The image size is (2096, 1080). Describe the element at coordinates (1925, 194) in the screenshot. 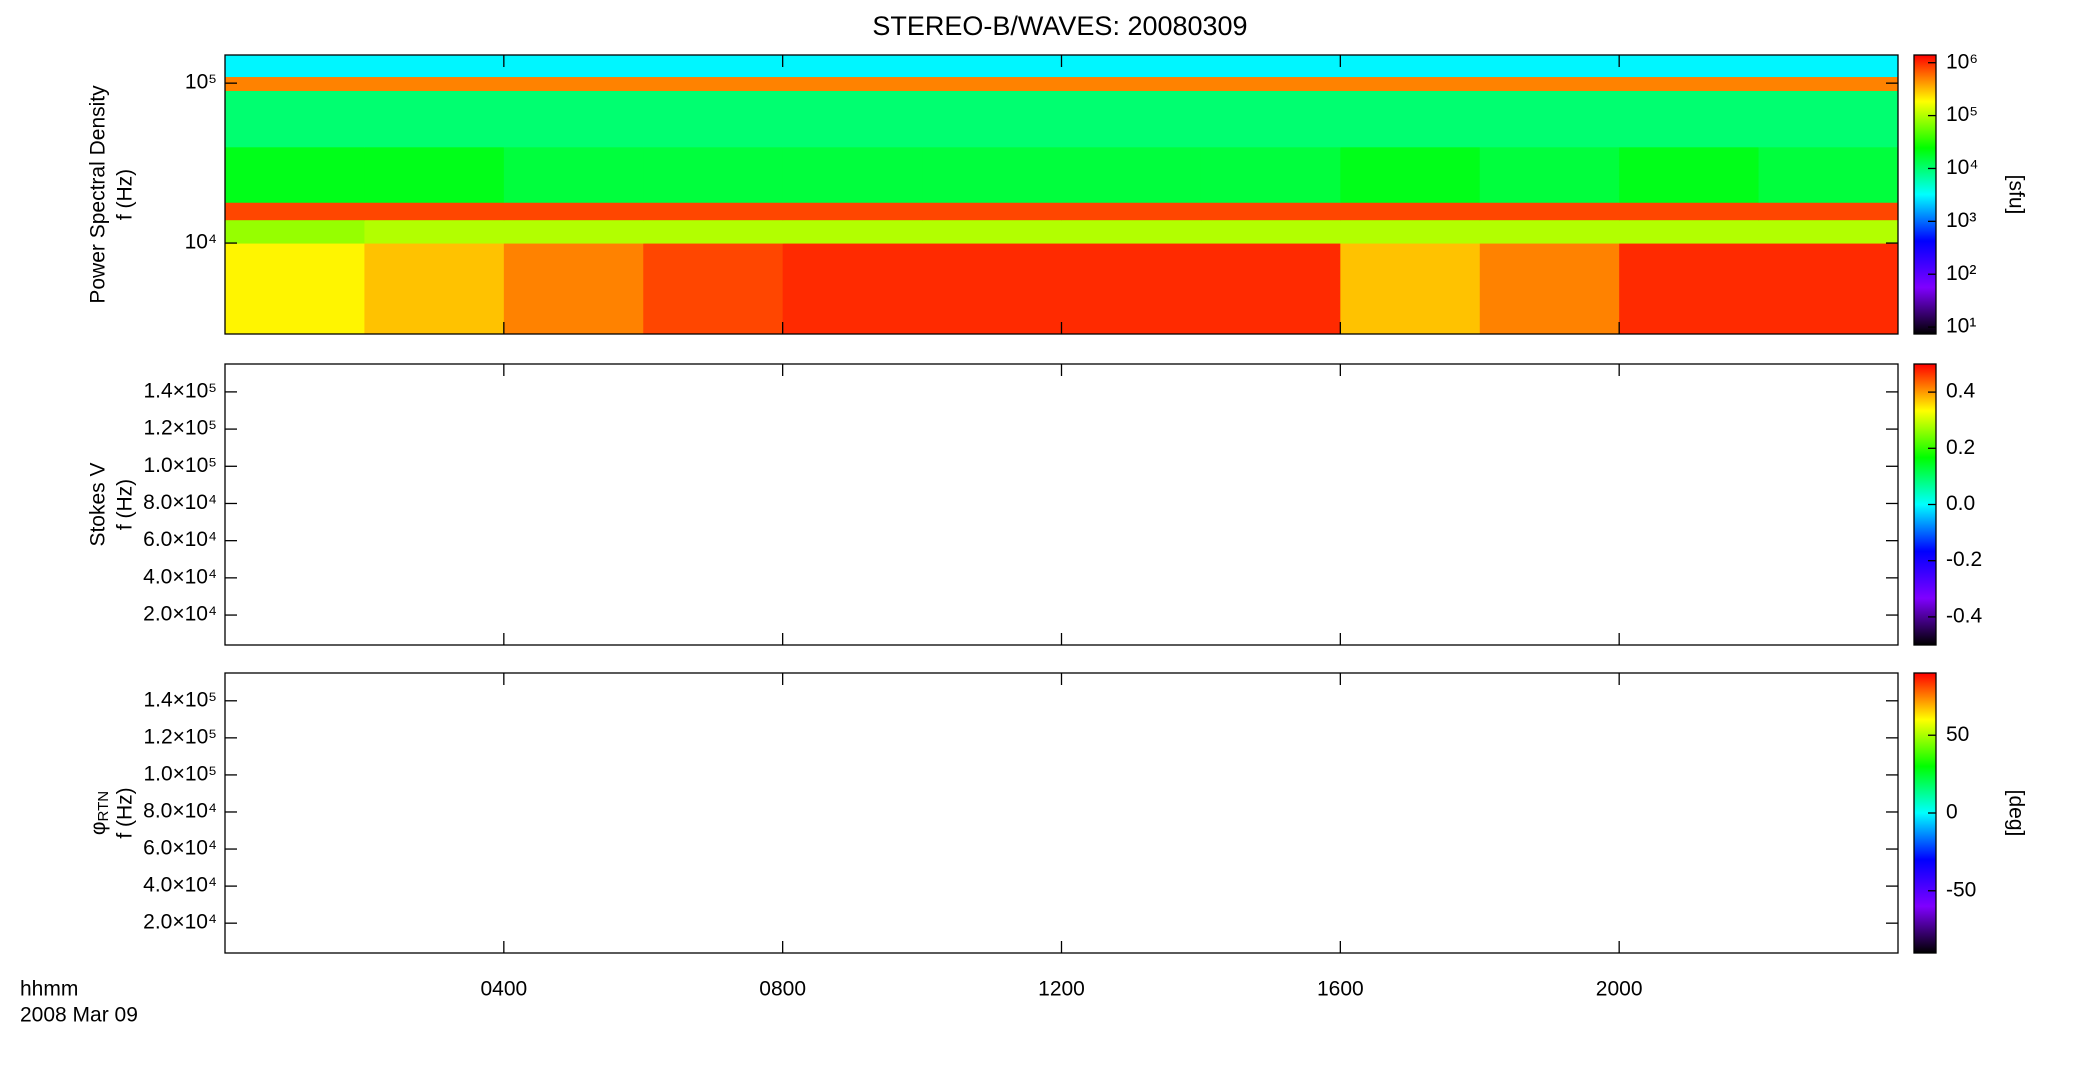

I see `colorbar` at that location.